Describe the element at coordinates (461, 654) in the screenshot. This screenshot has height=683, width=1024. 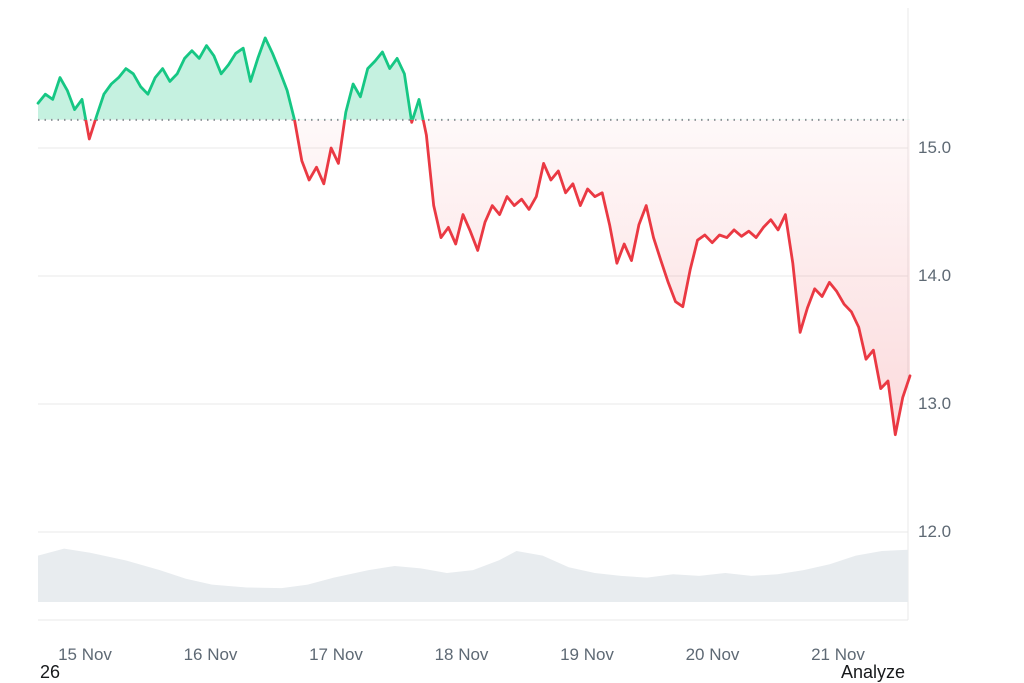
I see `x-axis-label: 18 Nov` at that location.